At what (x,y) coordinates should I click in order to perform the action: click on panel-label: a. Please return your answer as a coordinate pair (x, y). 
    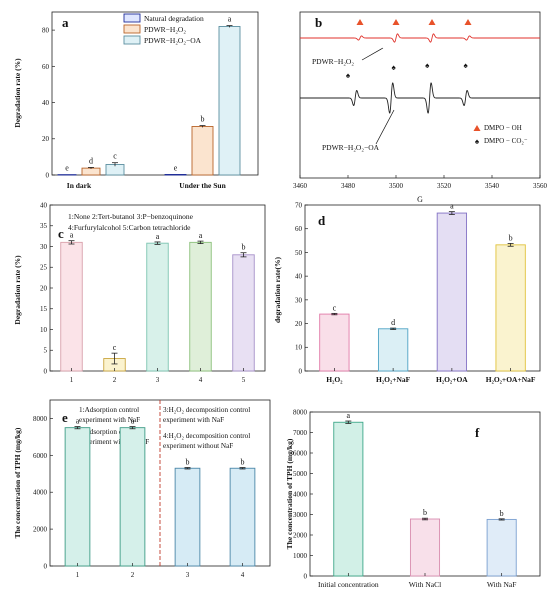
    Looking at the image, I should click on (65, 22).